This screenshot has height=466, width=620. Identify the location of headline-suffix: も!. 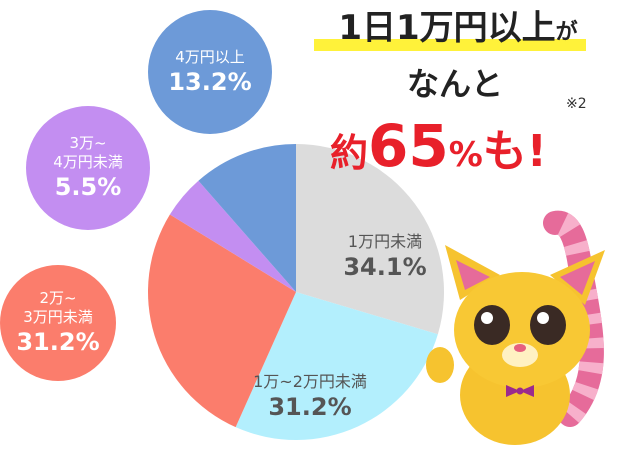
(514, 151).